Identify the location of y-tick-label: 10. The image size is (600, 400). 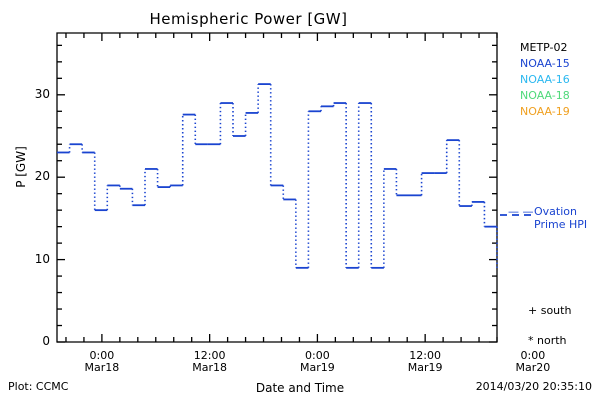
(42, 258).